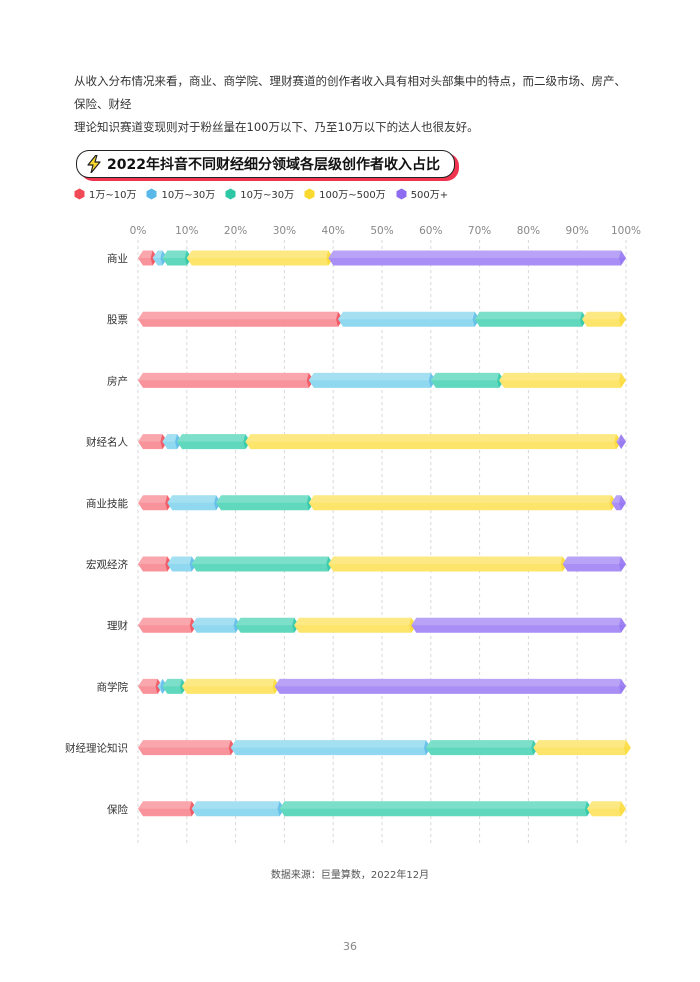  What do you see at coordinates (117, 320) in the screenshot?
I see `category-label: 股票` at bounding box center [117, 320].